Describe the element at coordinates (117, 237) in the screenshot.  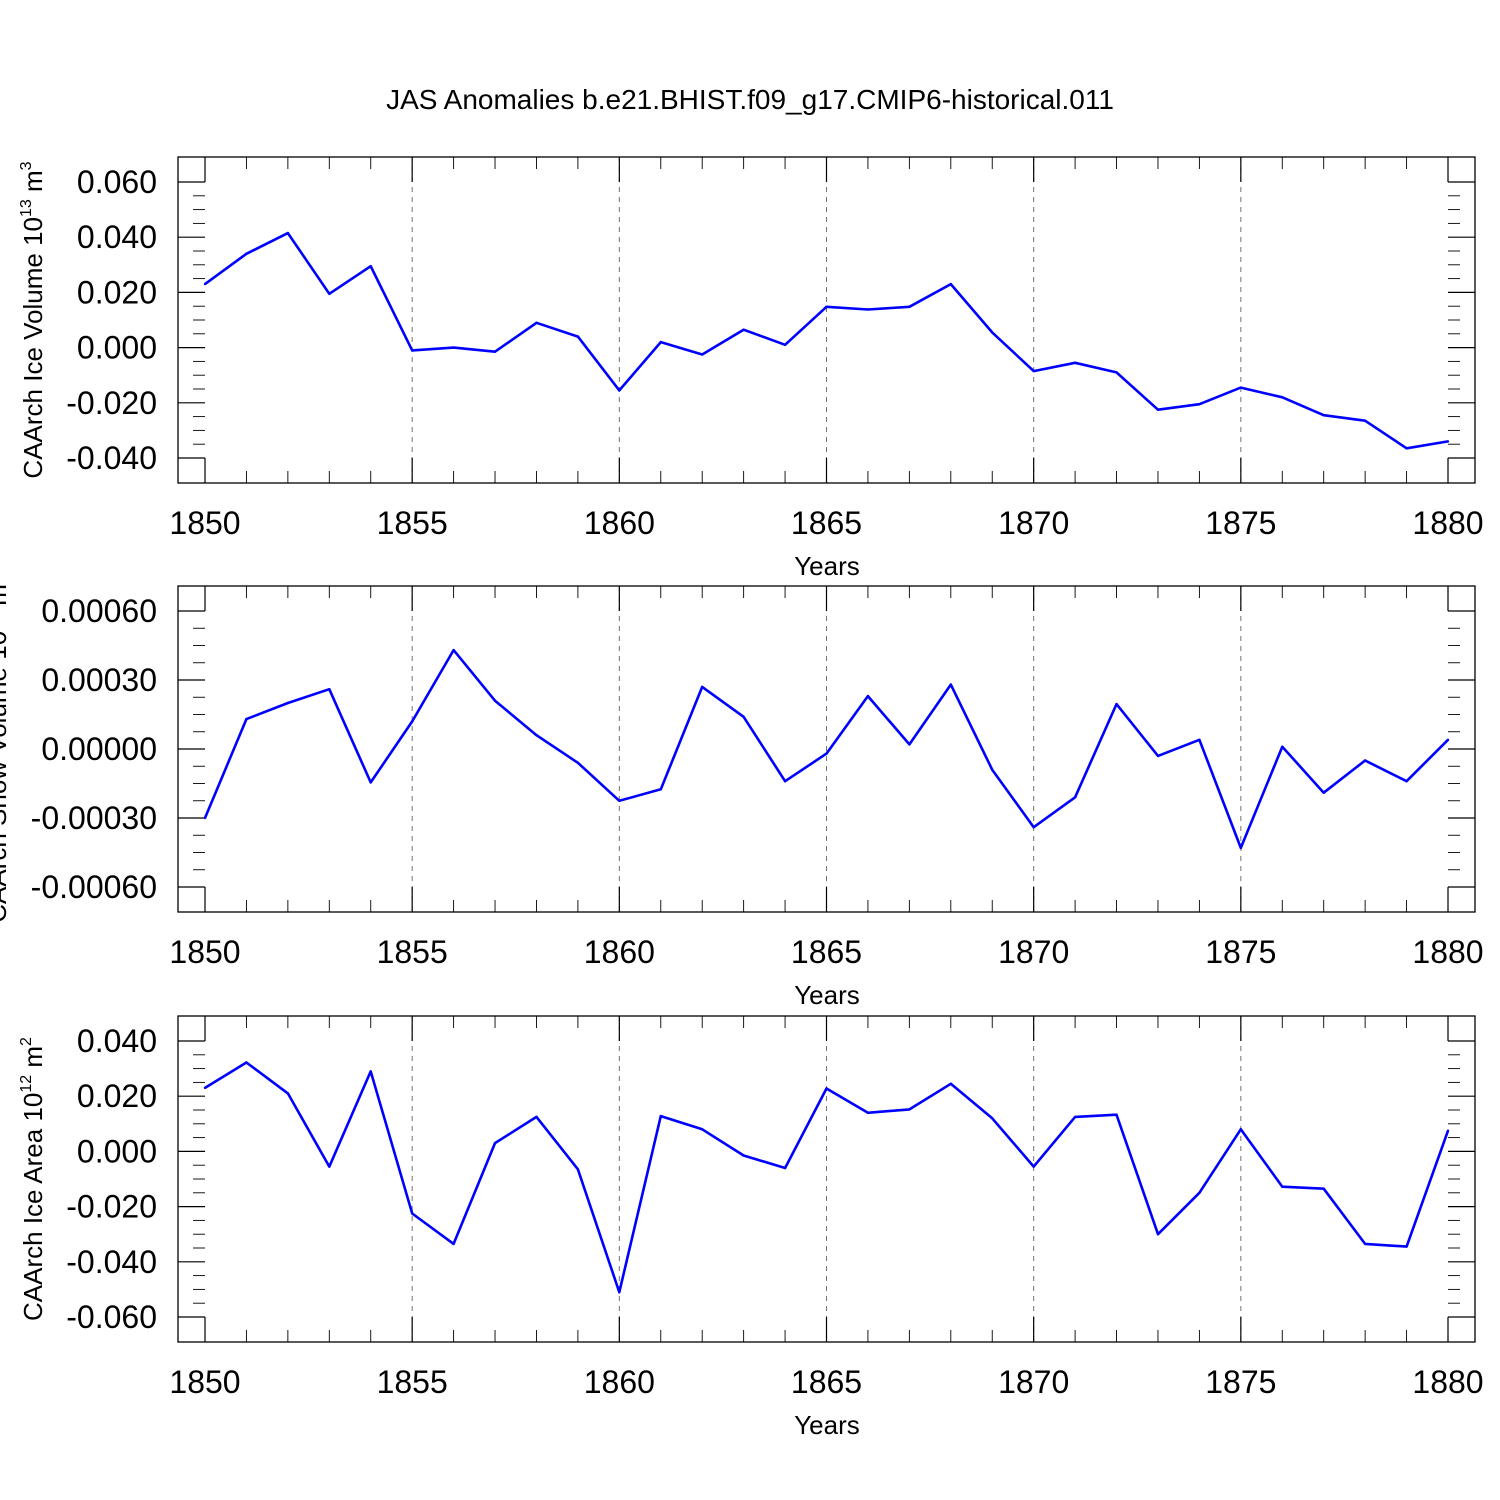
I see `y-tick-label: 0.040` at that location.